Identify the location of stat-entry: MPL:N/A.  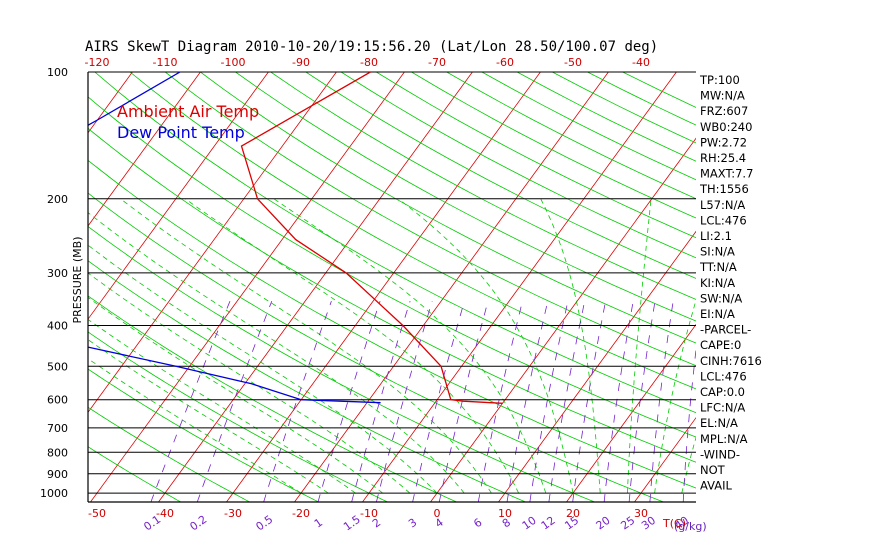
(724, 439).